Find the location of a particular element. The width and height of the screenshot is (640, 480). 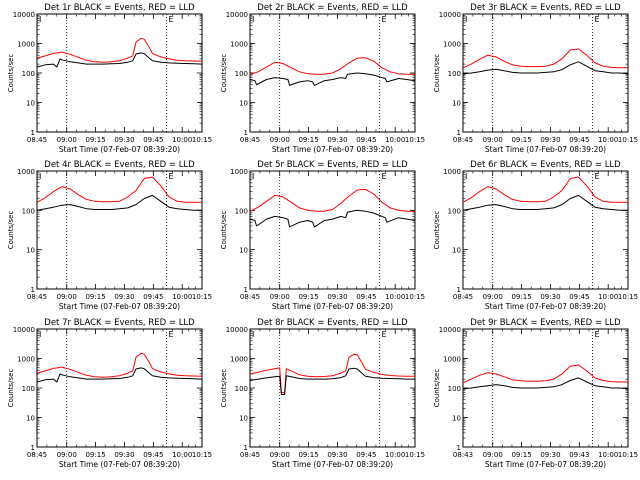

panel-title: Det 7r BLACK = Events, RED = LLD is located at coordinates (119, 323).